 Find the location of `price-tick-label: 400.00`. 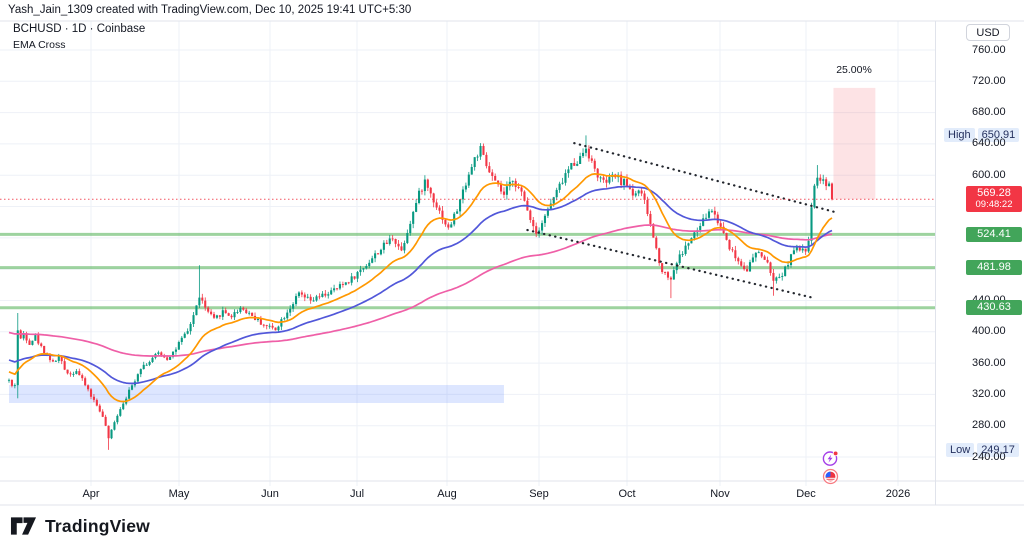

price-tick-label: 400.00 is located at coordinates (989, 331).